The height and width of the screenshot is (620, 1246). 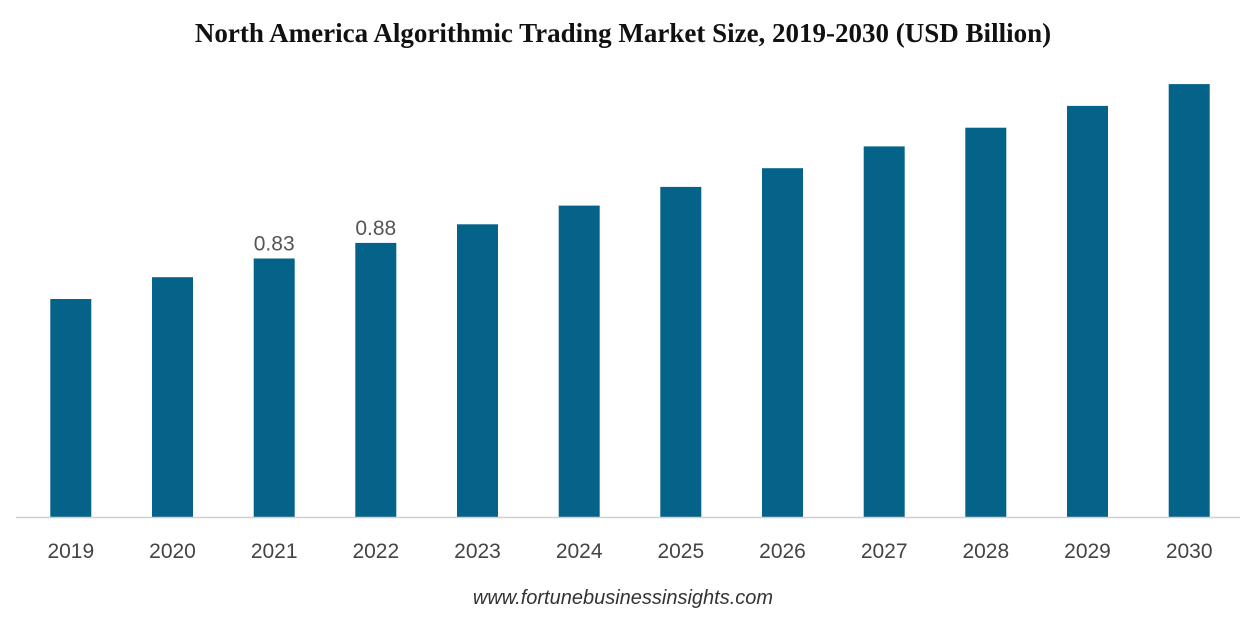 I want to click on x-tick-label-2030: 2030, so click(x=1189, y=551).